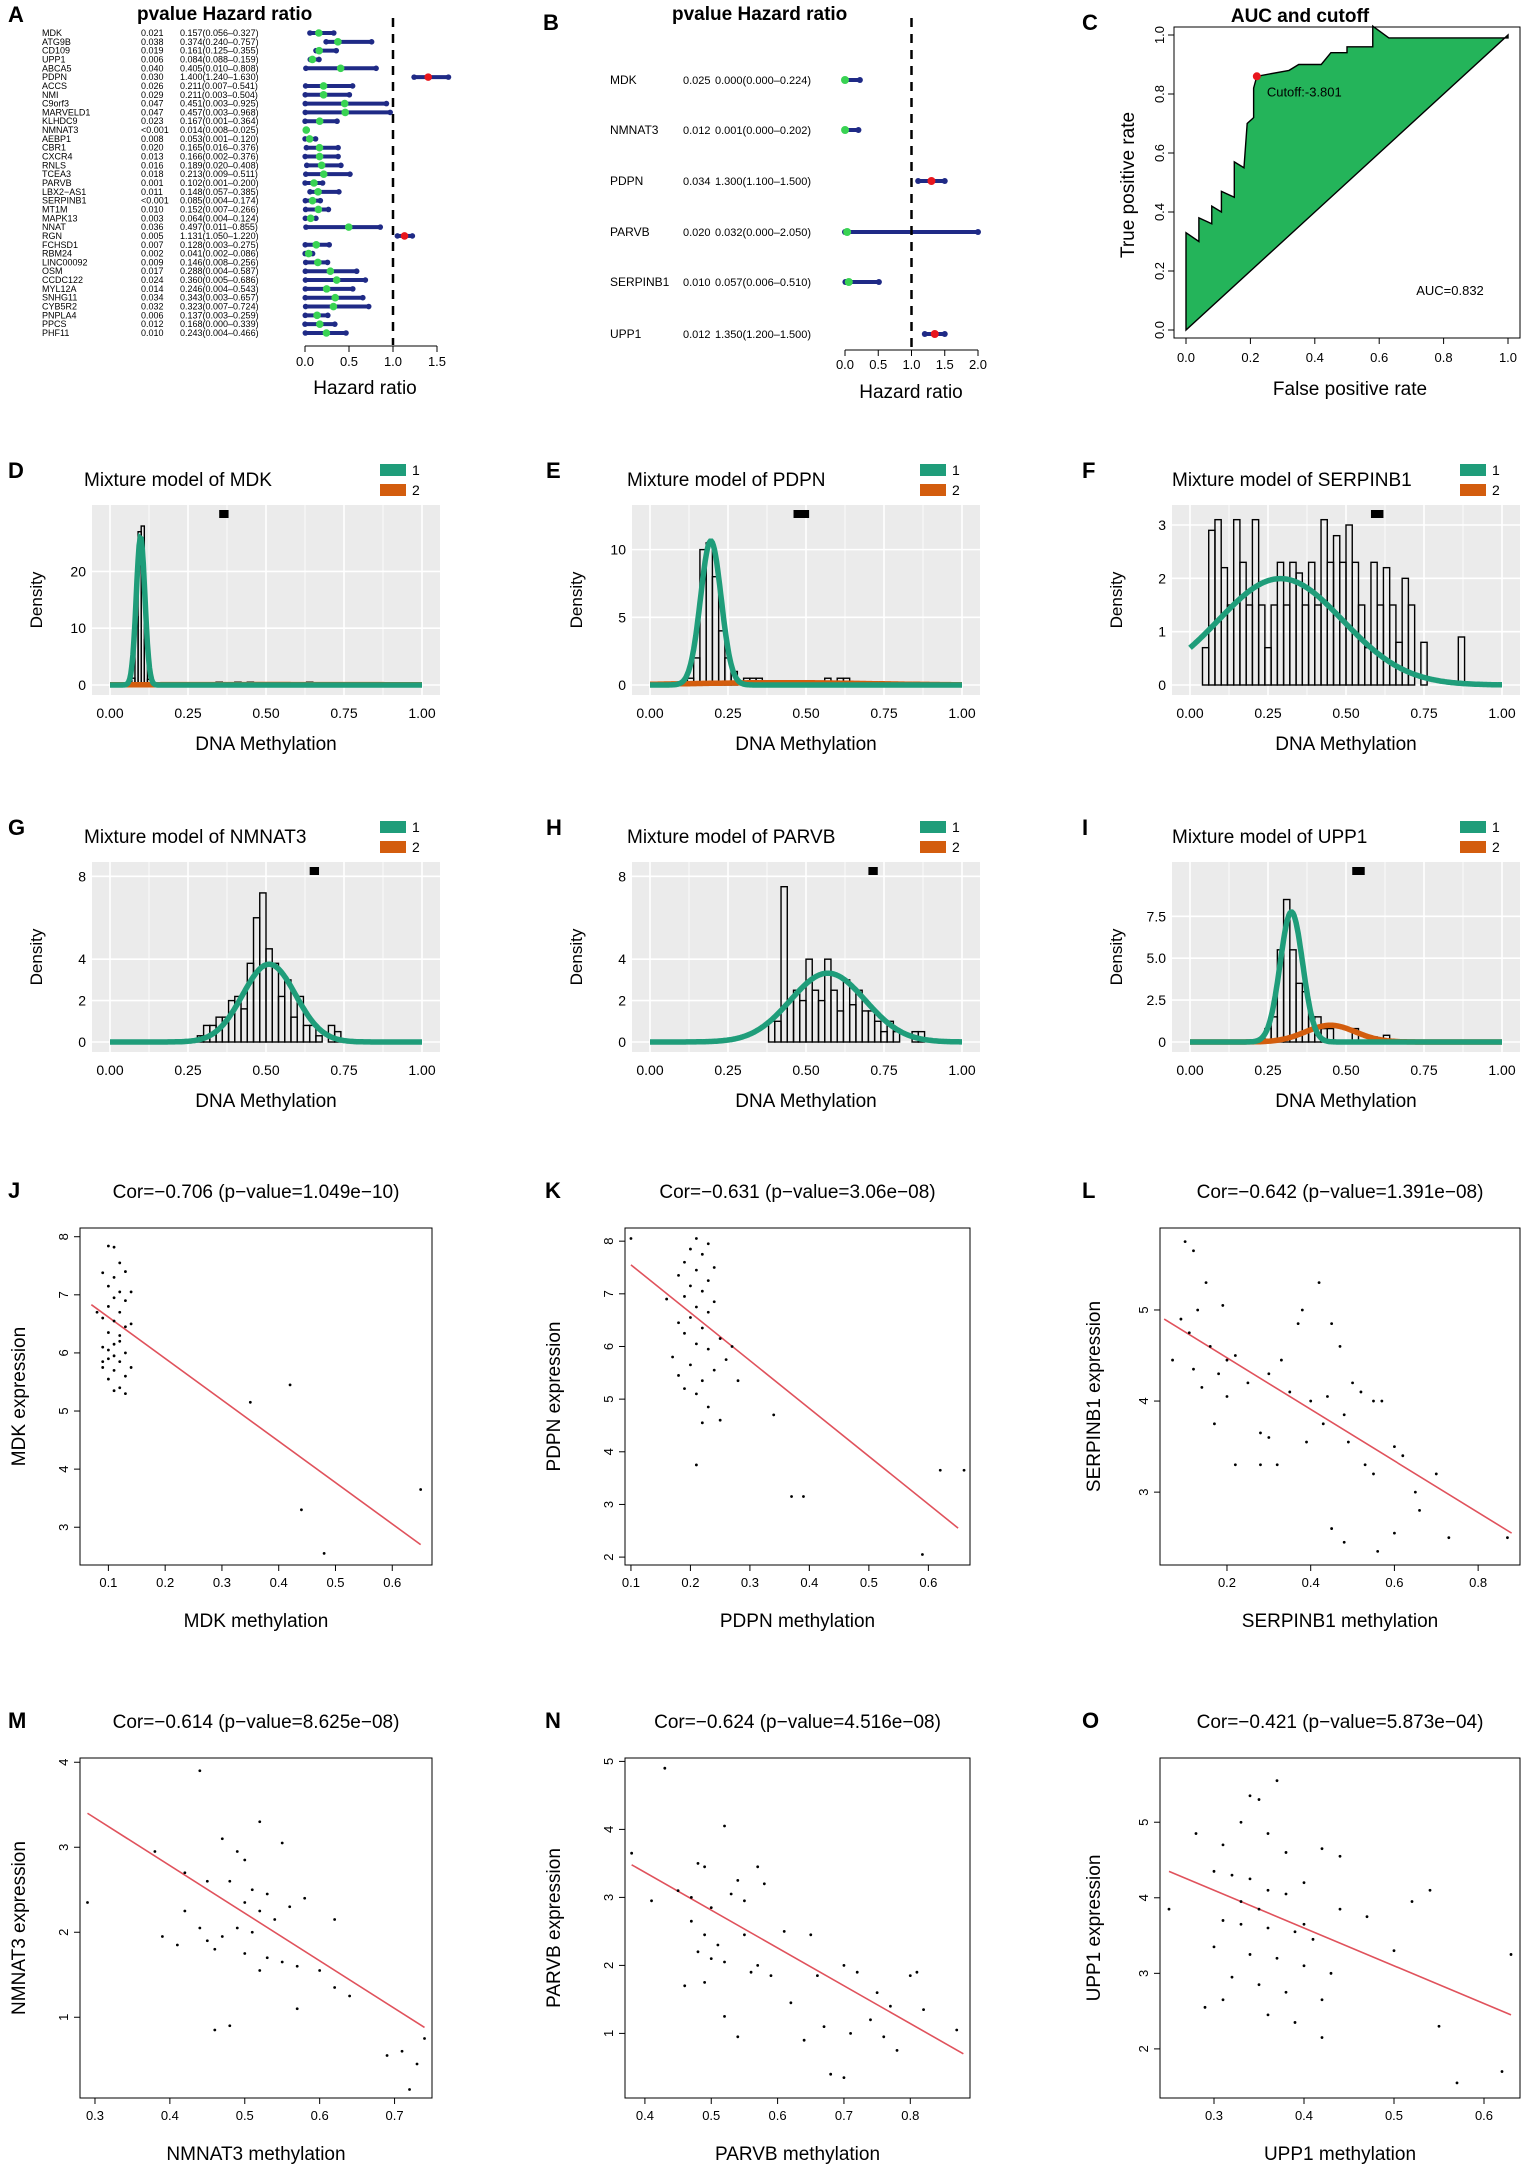 The height and width of the screenshot is (2167, 1533). I want to click on legend-label-1: 1, so click(1496, 827).